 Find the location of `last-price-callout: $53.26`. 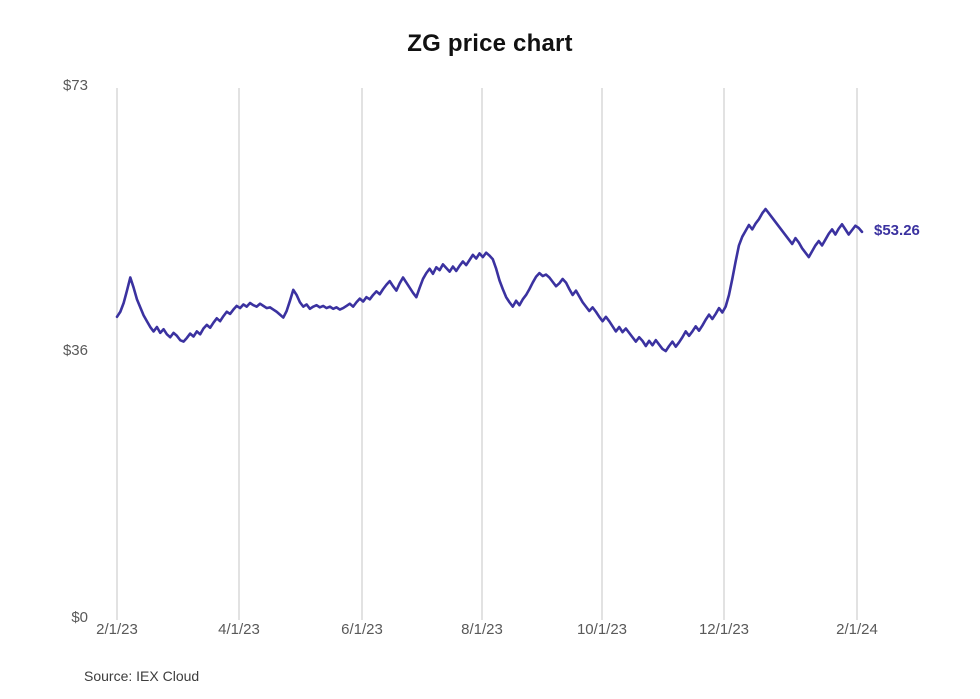

last-price-callout: $53.26 is located at coordinates (897, 230).